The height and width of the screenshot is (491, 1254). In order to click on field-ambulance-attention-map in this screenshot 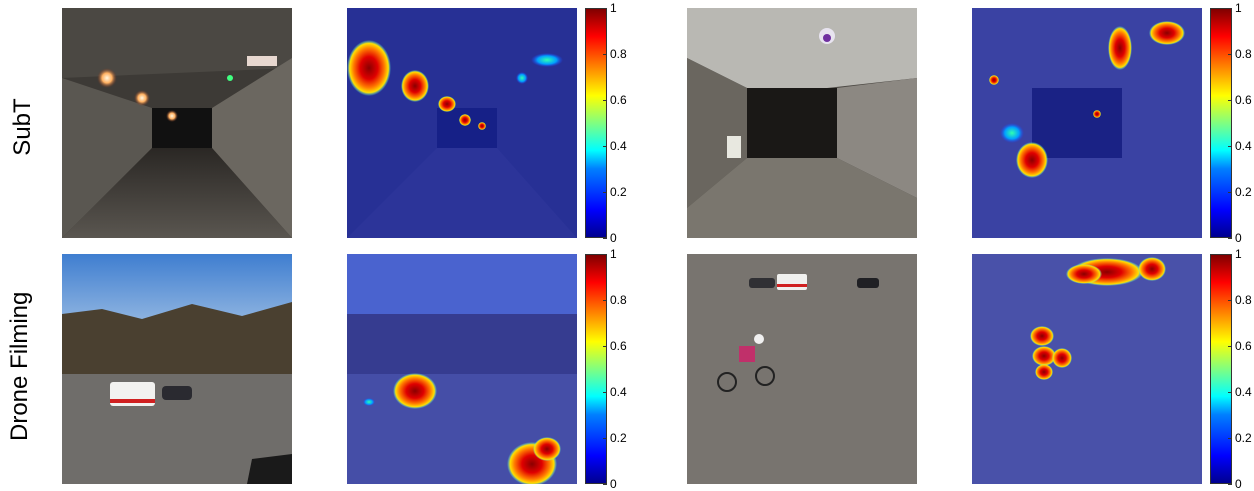, I will do `click(462, 369)`.